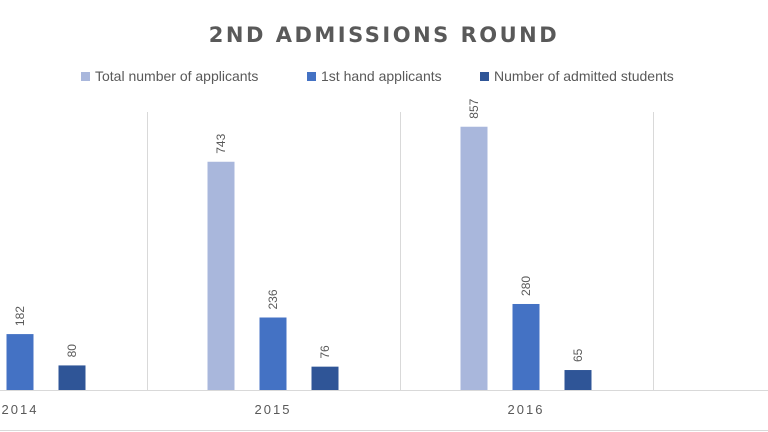 This screenshot has width=768, height=432. Describe the element at coordinates (474, 258) in the screenshot. I see `bar-total-number-of-applicants-2016` at that location.